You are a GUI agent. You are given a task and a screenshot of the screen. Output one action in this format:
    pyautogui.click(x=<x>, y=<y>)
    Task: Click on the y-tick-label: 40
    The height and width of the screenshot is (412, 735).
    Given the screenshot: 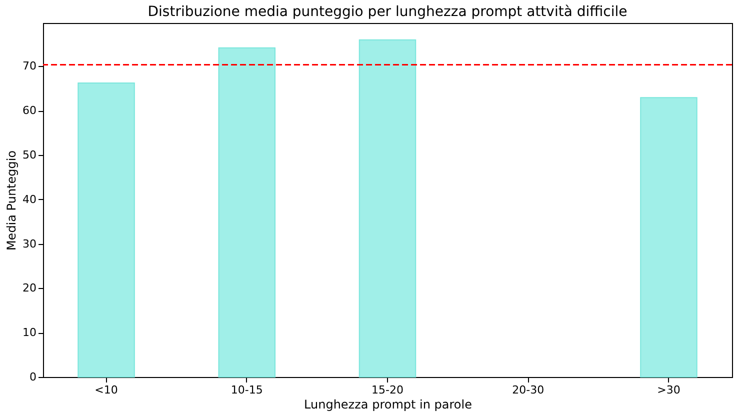 What is the action you would take?
    pyautogui.click(x=29, y=199)
    